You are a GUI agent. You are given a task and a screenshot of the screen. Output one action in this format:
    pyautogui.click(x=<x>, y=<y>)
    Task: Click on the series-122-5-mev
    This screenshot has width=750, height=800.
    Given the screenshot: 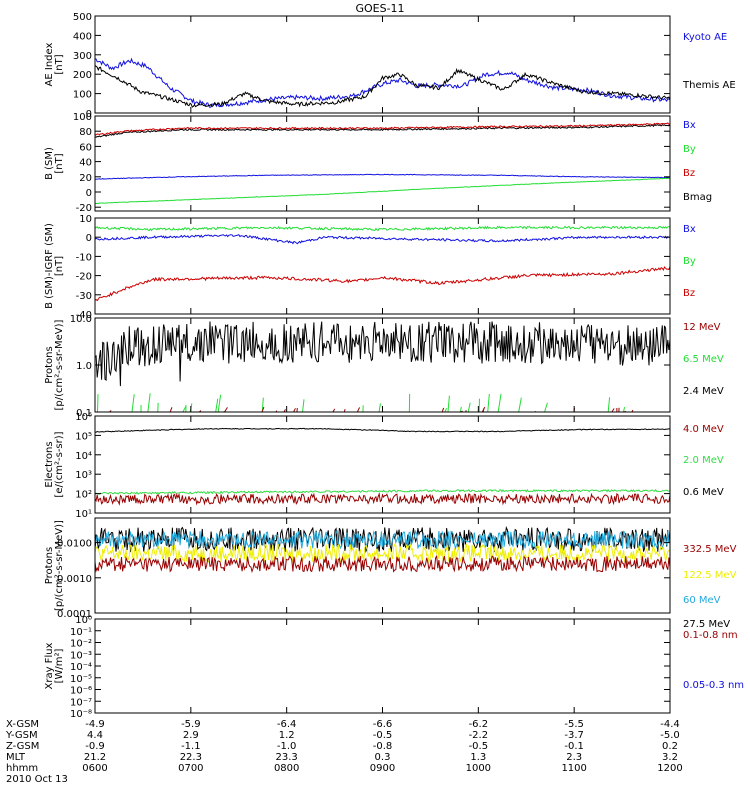 What is the action you would take?
    pyautogui.click(x=382, y=553)
    